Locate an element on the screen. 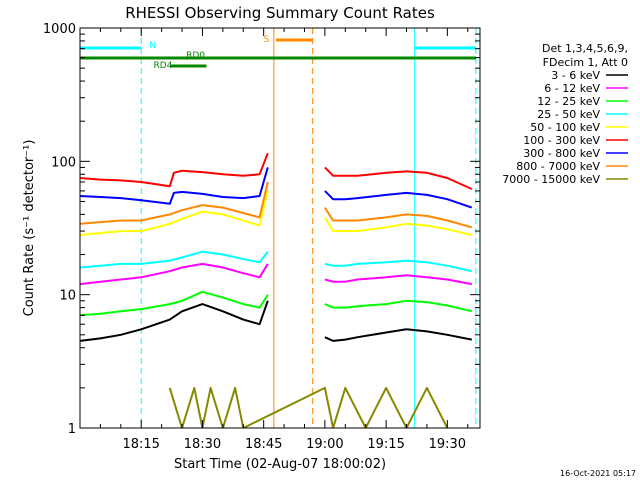 The height and width of the screenshot is (480, 640). legend-label-3: 25 - 50 keV is located at coordinates (568, 114).